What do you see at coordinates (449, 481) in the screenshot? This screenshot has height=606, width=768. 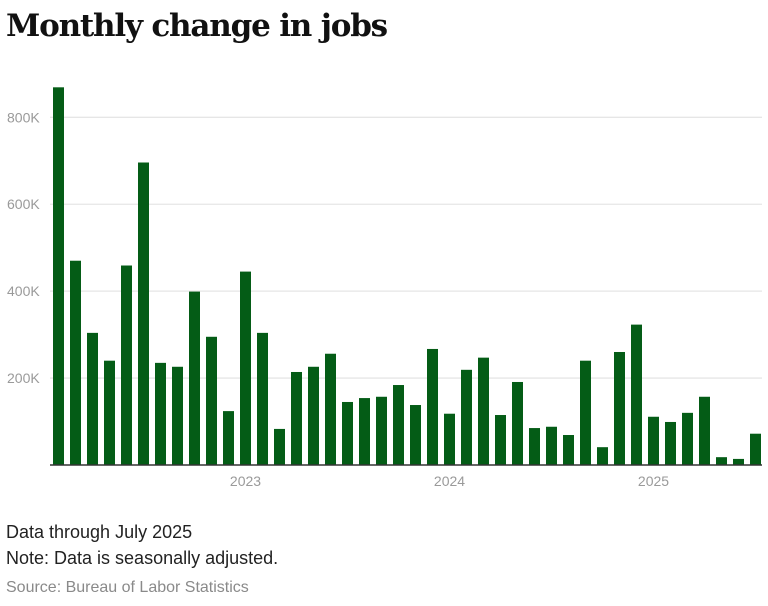 I see `x-tick-label: 2024` at bounding box center [449, 481].